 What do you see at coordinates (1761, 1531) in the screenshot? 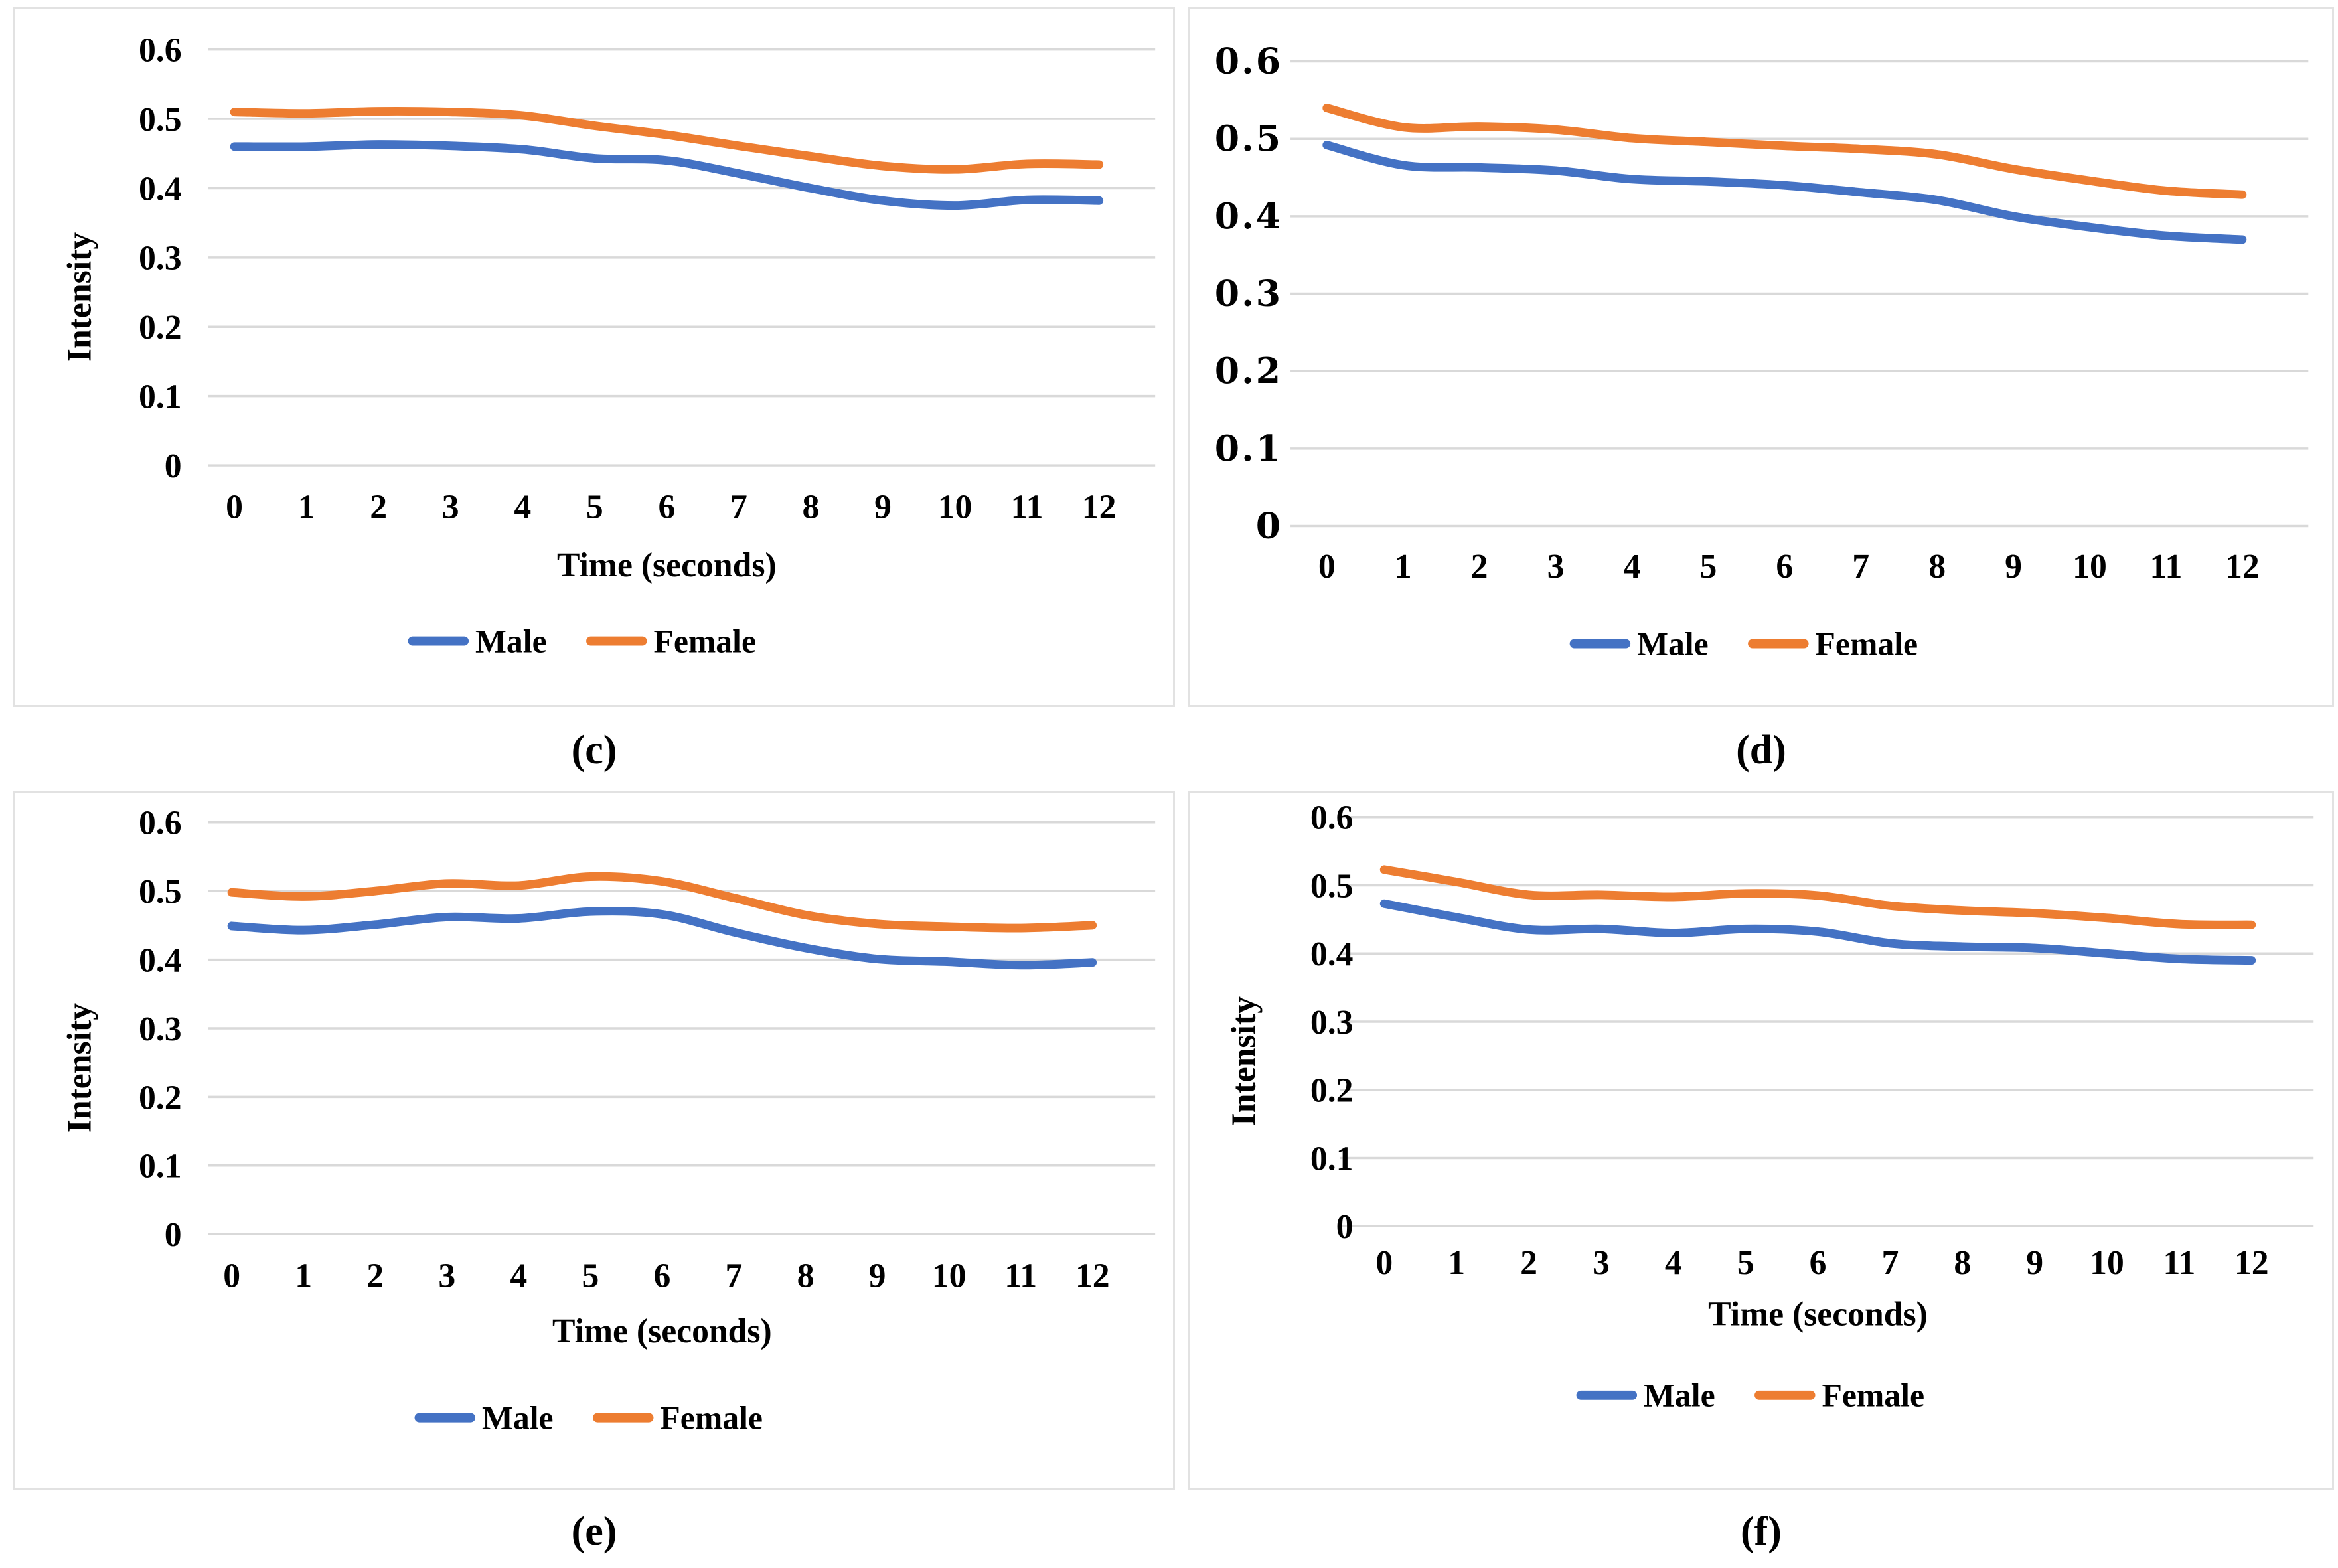
I see `caption-f: (f)` at bounding box center [1761, 1531].